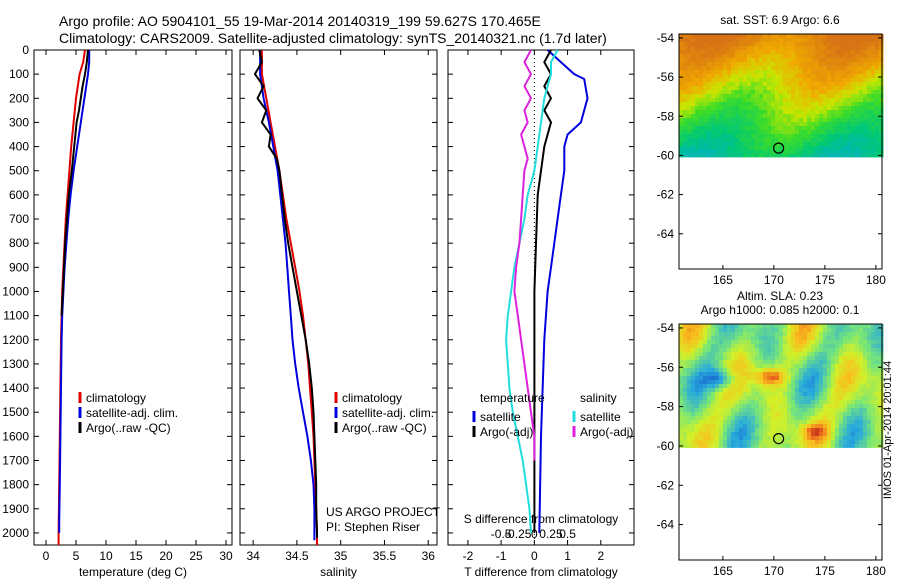 This screenshot has height=580, width=900. Describe the element at coordinates (19, 219) in the screenshot. I see `depth-tick-label: 700` at that location.